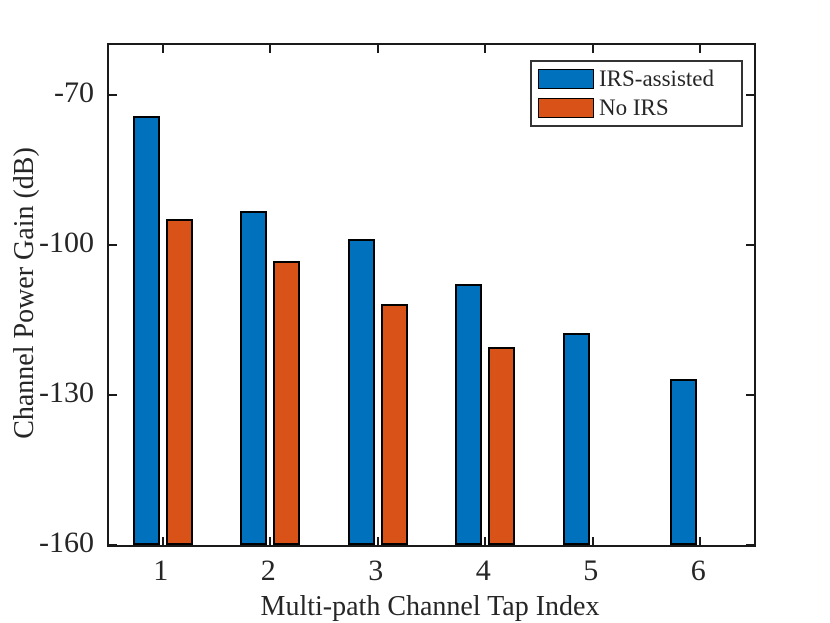 The image size is (830, 623). What do you see at coordinates (656, 78) in the screenshot?
I see `legend-label-irs-assisted: IRS-assisted` at bounding box center [656, 78].